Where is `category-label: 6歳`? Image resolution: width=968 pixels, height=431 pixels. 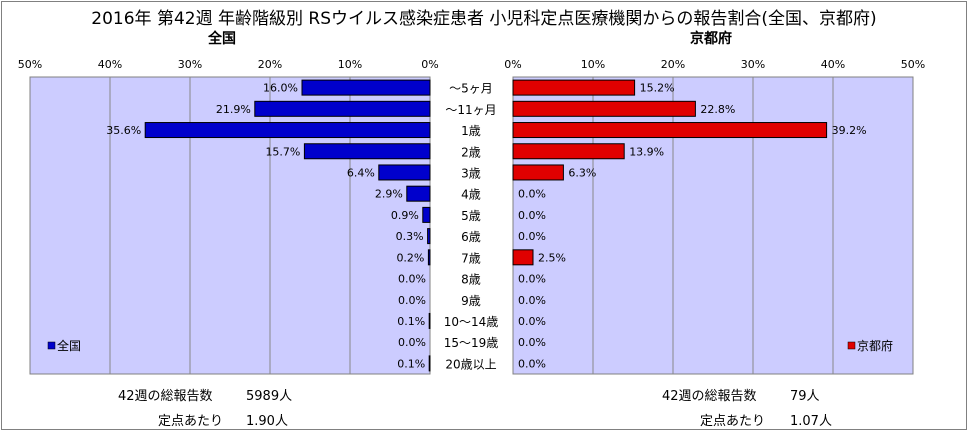 category-label: 6歳 is located at coordinates (471, 237).